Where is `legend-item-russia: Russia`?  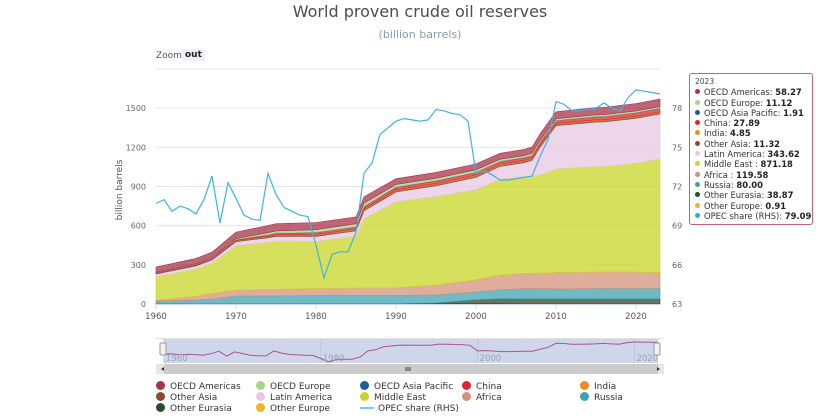 legend-item-russia: Russia is located at coordinates (601, 397).